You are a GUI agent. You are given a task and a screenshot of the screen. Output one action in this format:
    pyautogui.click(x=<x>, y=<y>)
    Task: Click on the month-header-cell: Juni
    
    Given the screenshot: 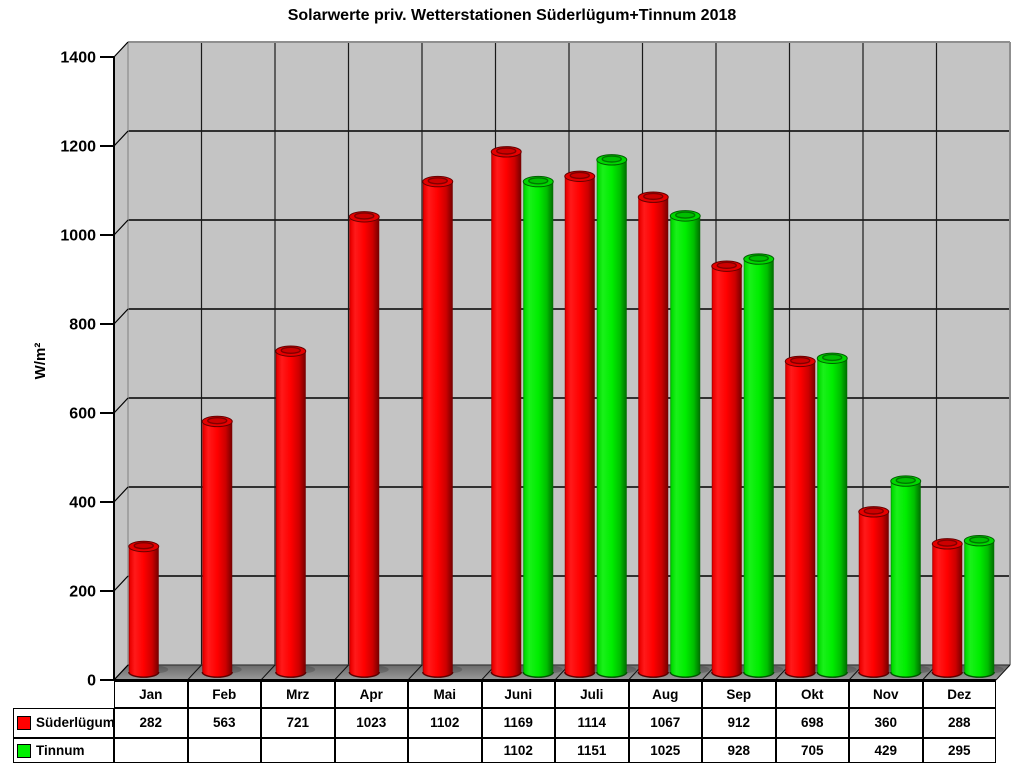 What is the action you would take?
    pyautogui.click(x=518, y=694)
    